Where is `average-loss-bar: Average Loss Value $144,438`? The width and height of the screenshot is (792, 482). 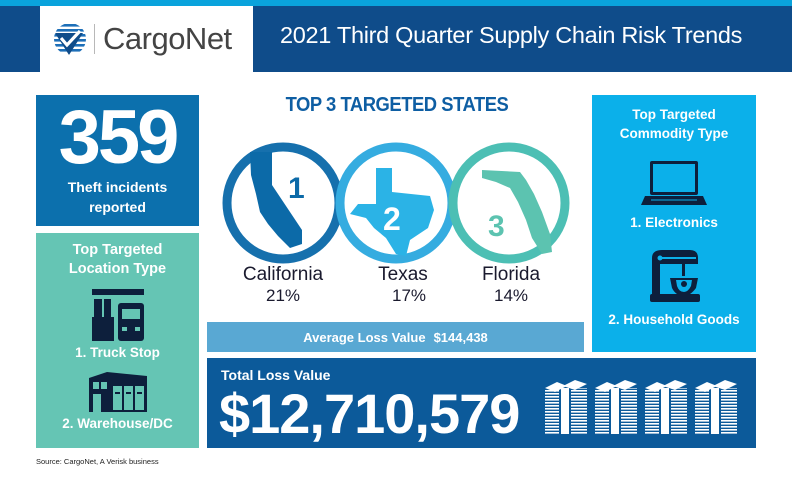 average-loss-bar: Average Loss Value $144,438 is located at coordinates (395, 337).